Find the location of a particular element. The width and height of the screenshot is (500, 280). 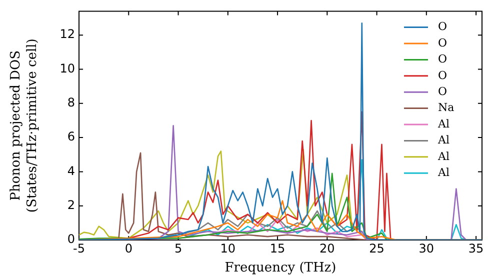

y-tick-label: 10 is located at coordinates (67, 68).